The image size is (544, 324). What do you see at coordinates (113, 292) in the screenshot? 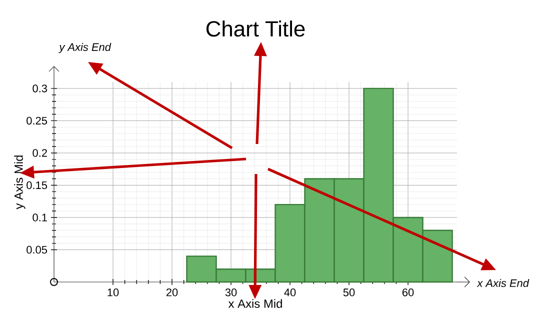
I see `x-tick-label: 10` at bounding box center [113, 292].